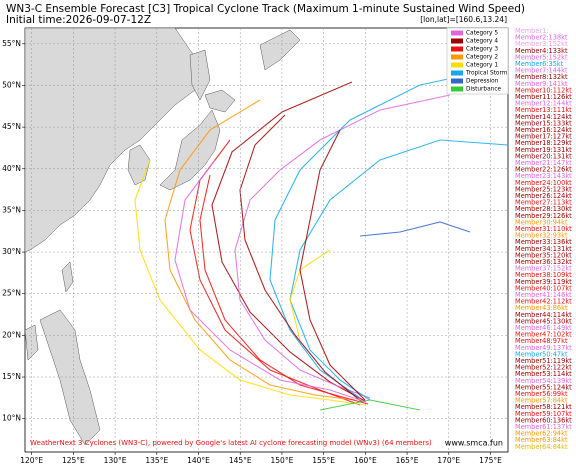 The width and height of the screenshot is (576, 472). I want to click on x-tick-label: 145°E, so click(240, 460).